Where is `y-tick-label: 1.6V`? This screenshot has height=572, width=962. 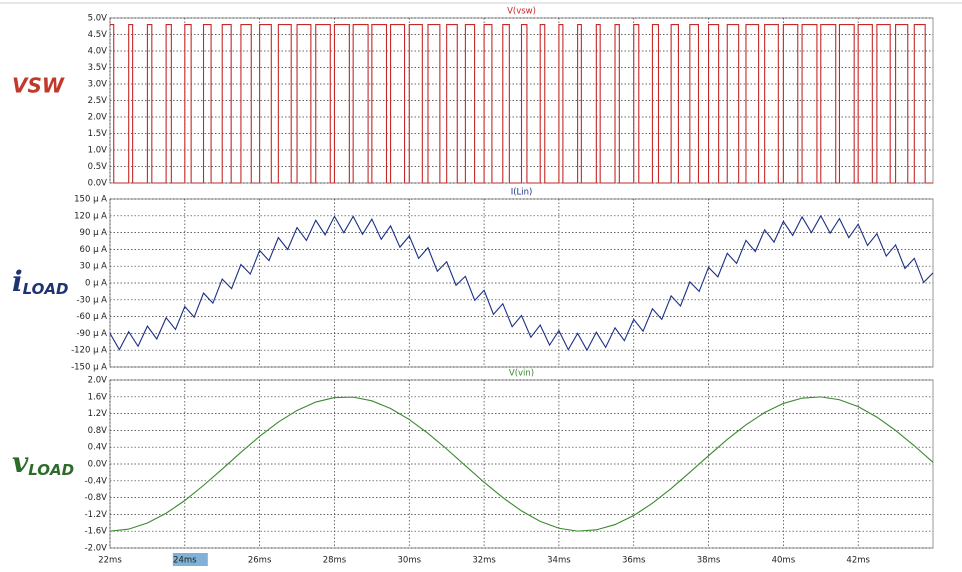 y-tick-label: 1.6V is located at coordinates (98, 397).